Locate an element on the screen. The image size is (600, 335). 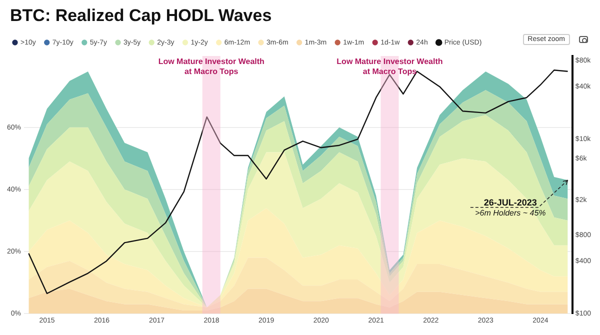
chart-title: BTC: Realized Cap HODL Waves is located at coordinates (141, 16).